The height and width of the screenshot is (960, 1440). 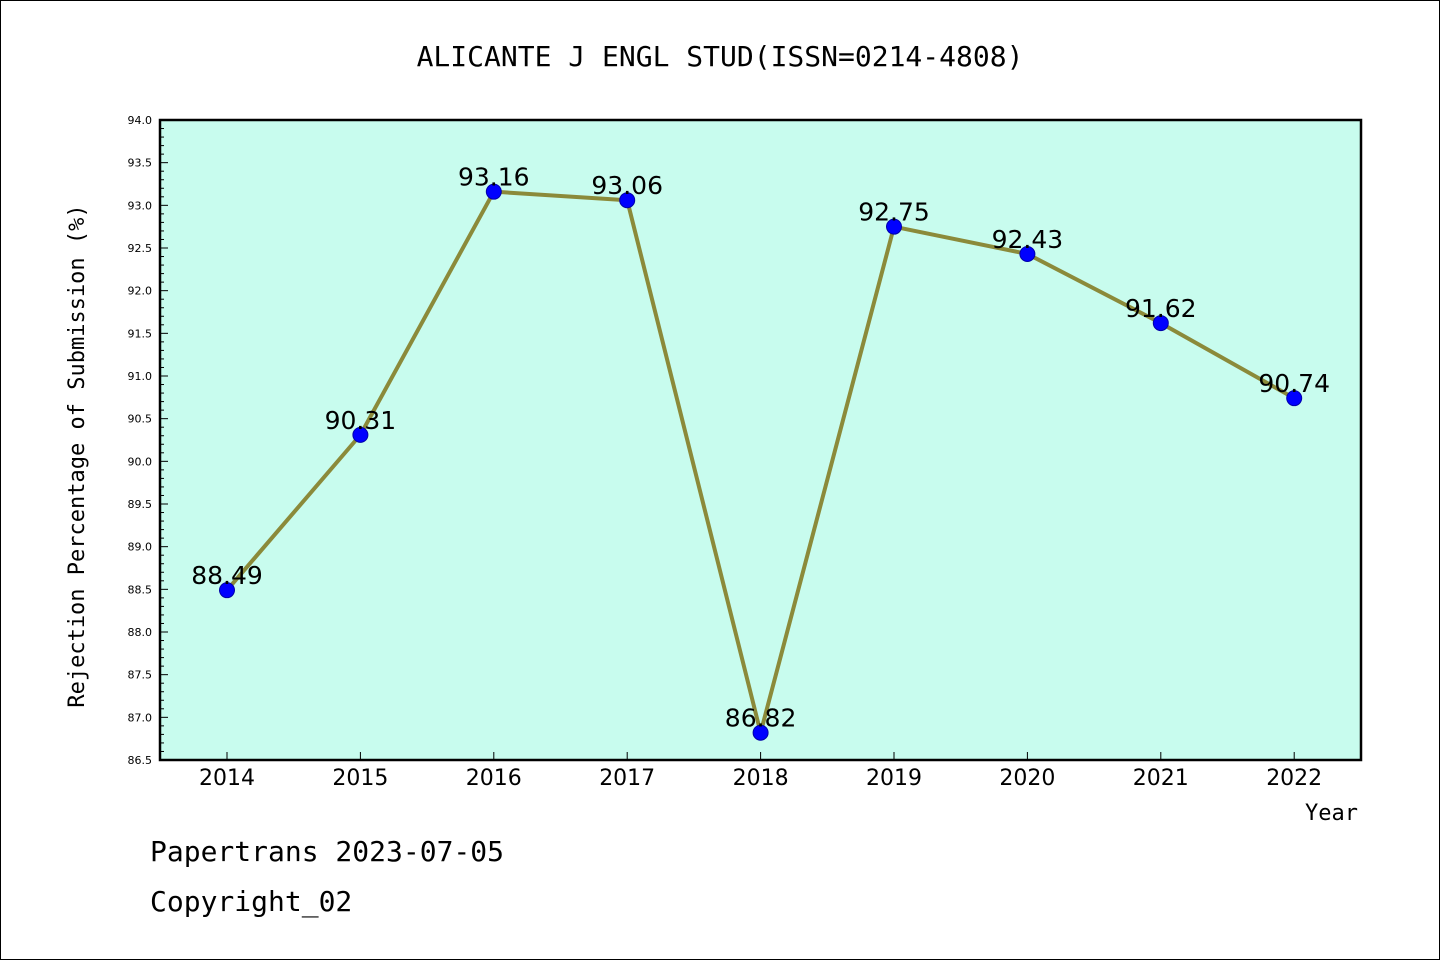 I want to click on x-tick-label: 2014, so click(x=227, y=778).